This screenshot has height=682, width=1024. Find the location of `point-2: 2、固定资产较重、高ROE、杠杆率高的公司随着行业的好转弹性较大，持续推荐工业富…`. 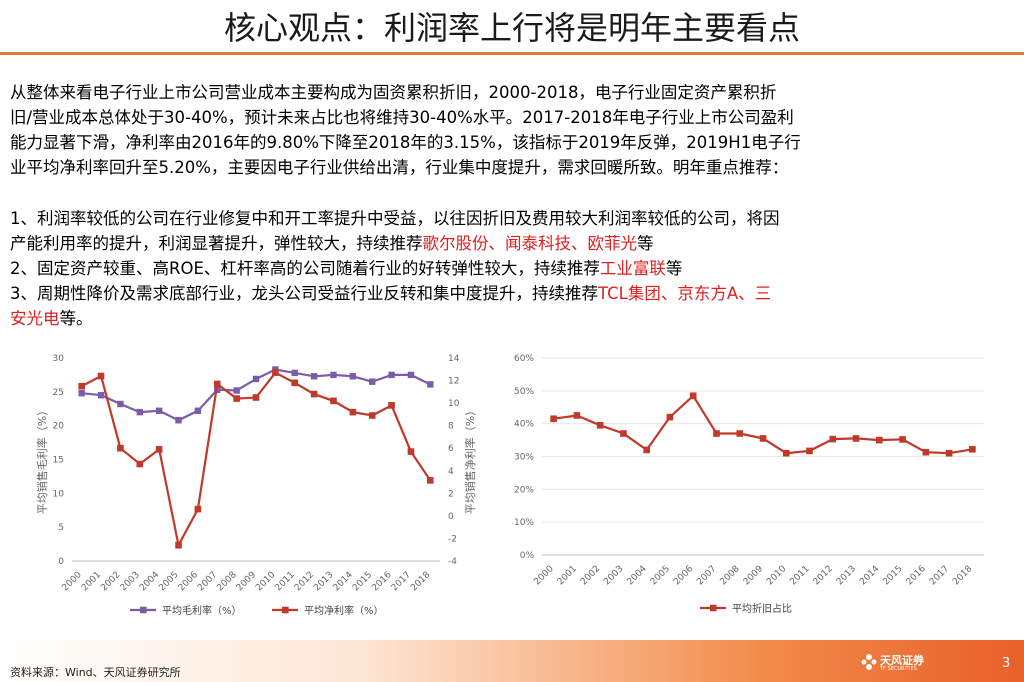

point-2: 2、固定资产较重、高ROE、杠杆率高的公司随着行业的好转弹性较大，持续推荐工业富… is located at coordinates (513, 268).